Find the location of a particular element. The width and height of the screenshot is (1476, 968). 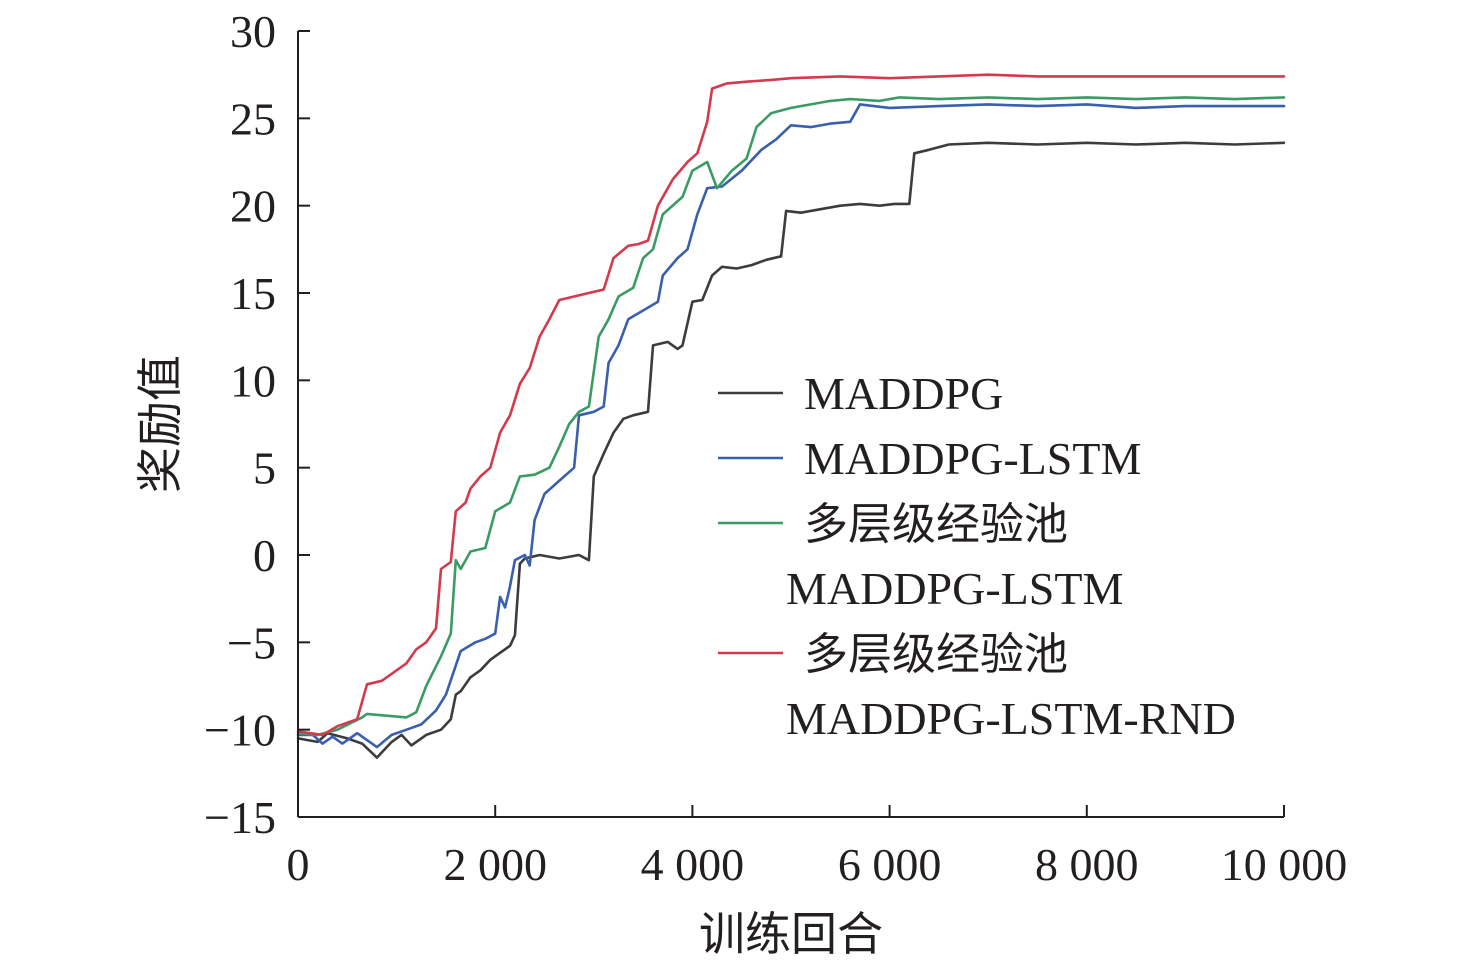

x-tick-label: 2 000 is located at coordinates (495, 864).